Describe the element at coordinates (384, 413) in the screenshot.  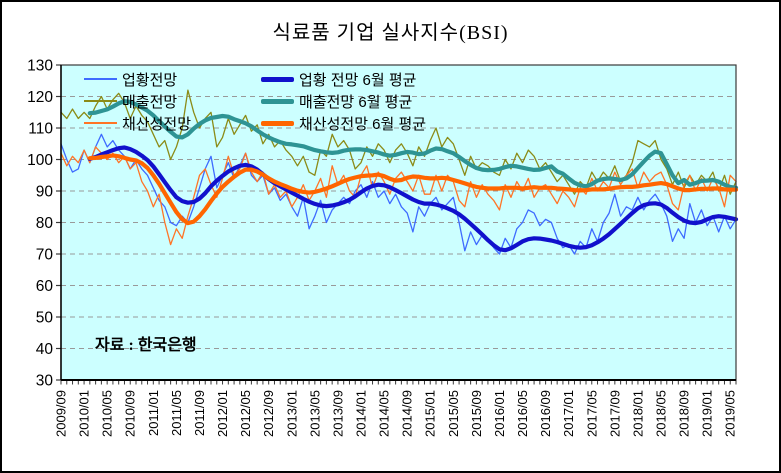
I see `x-tick-label: 2014/05` at that location.